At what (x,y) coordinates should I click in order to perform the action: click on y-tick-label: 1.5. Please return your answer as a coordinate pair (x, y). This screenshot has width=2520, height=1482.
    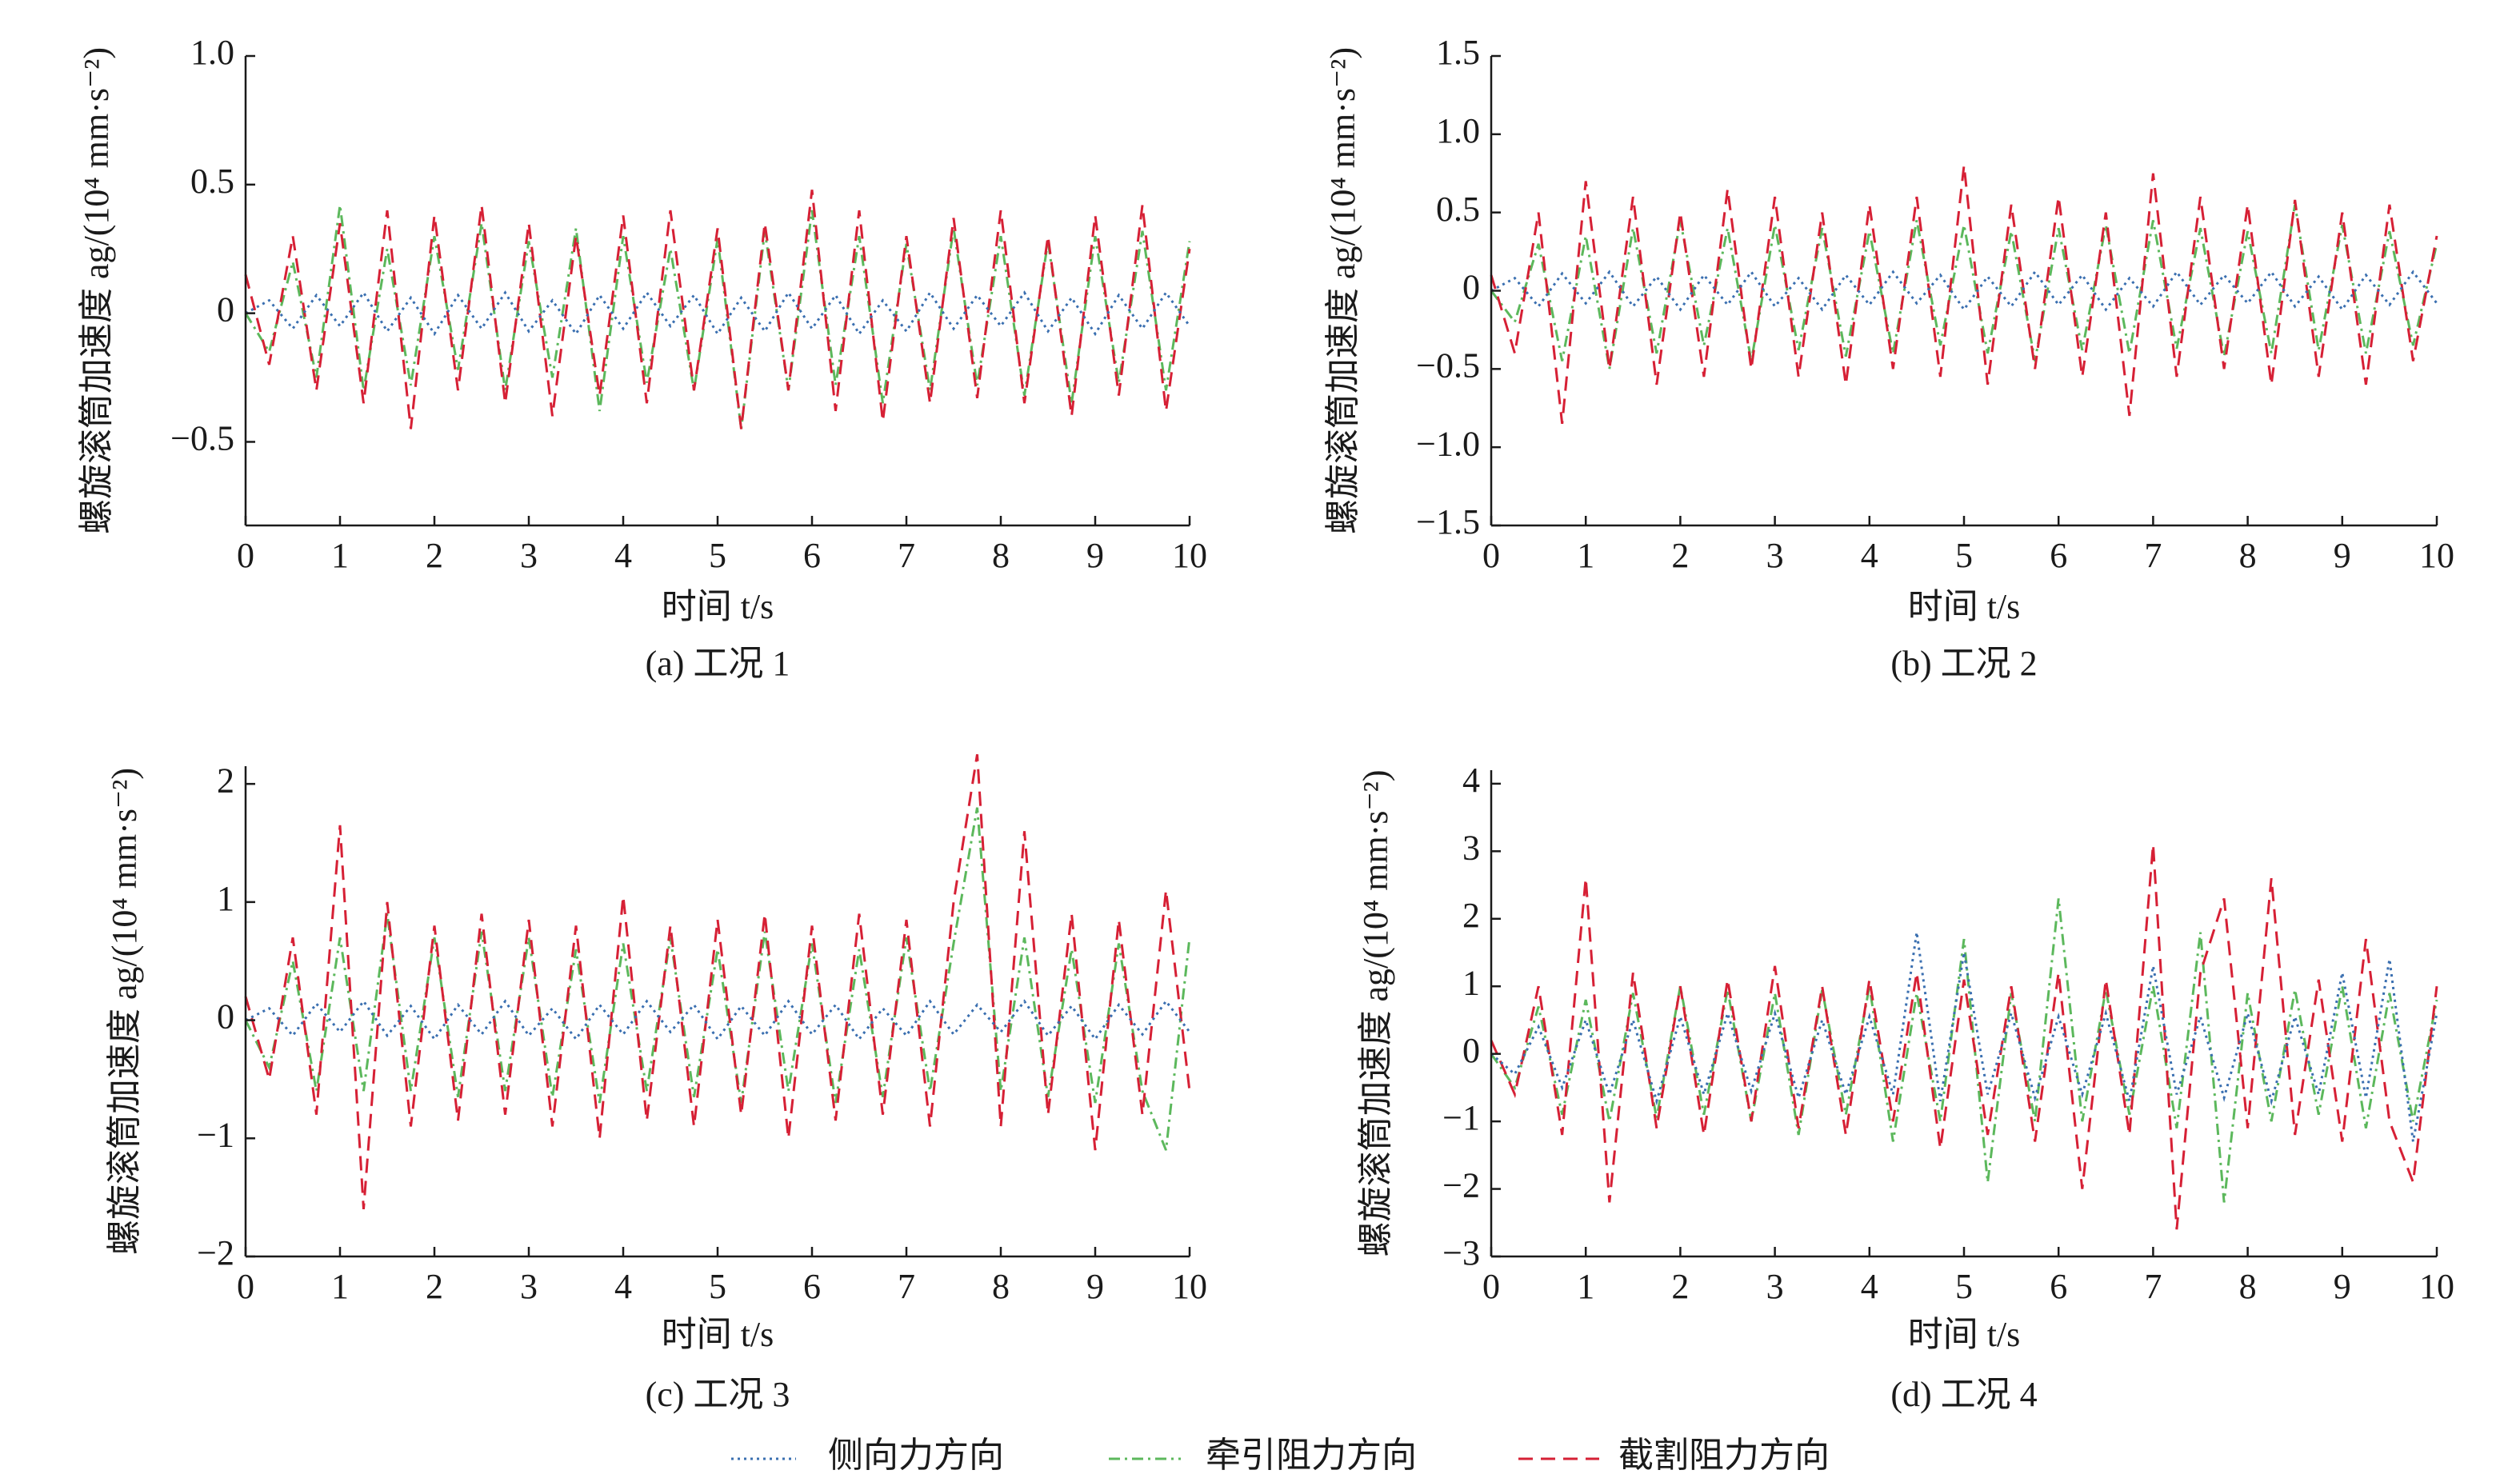
    Looking at the image, I should click on (1458, 52).